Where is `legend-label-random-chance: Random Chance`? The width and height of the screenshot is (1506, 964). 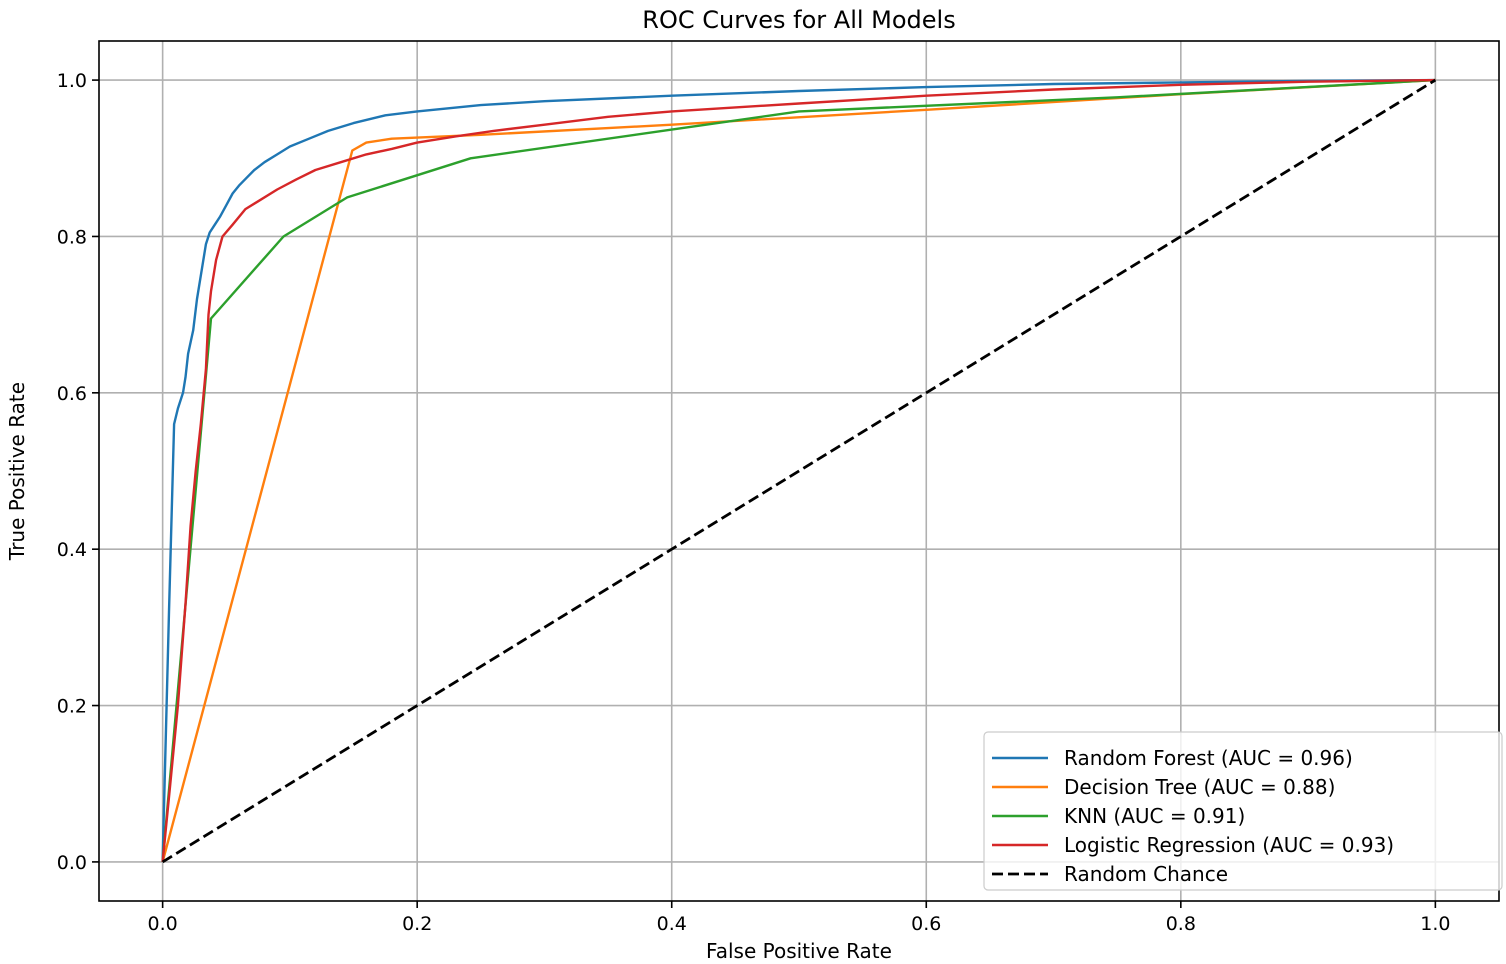 legend-label-random-chance: Random Chance is located at coordinates (1146, 874).